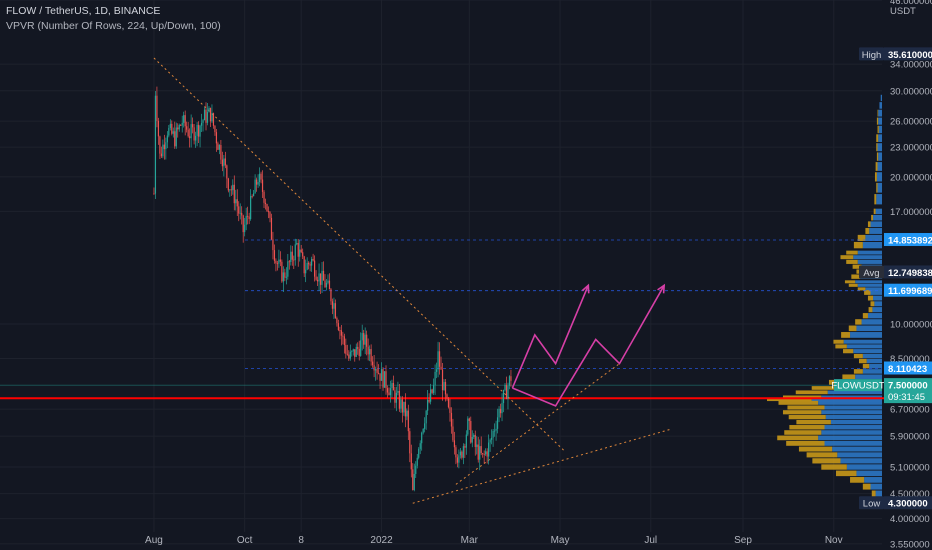 This screenshot has width=932, height=550. What do you see at coordinates (871, 272) in the screenshot?
I see `avg-label-bg` at bounding box center [871, 272].